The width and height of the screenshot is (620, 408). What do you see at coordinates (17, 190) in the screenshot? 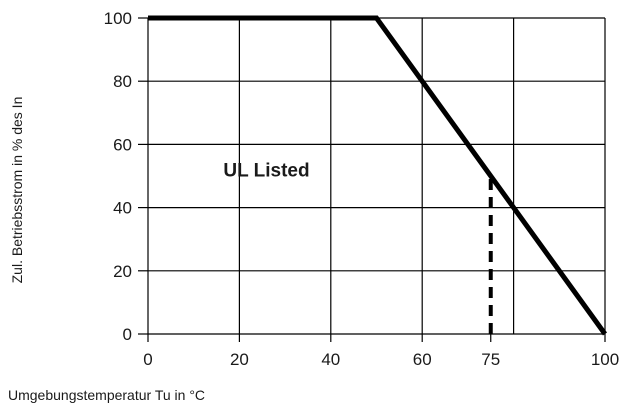
I see `y-axis-title: Zul. Betriebsstrom in % des In` at bounding box center [17, 190].